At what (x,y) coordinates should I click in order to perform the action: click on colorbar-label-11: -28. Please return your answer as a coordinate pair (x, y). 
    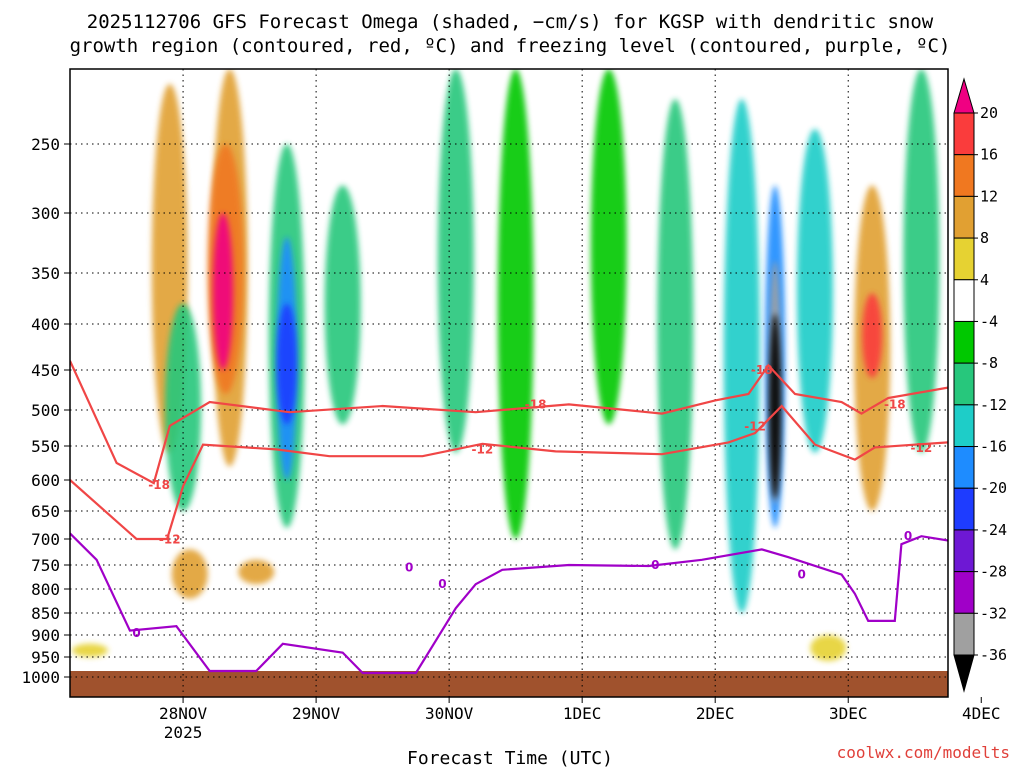
    Looking at the image, I should click on (993, 572).